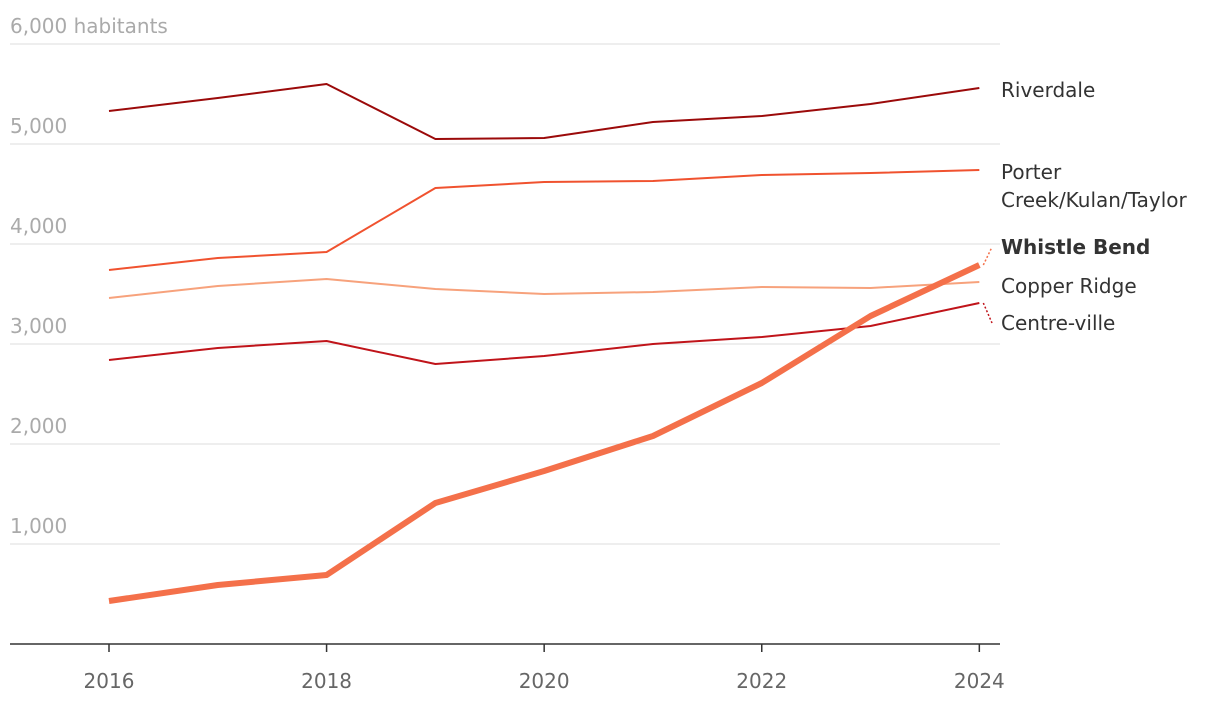 Image resolution: width=1220 pixels, height=704 pixels. Describe the element at coordinates (326, 681) in the screenshot. I see `x-tick-label: 2018` at that location.